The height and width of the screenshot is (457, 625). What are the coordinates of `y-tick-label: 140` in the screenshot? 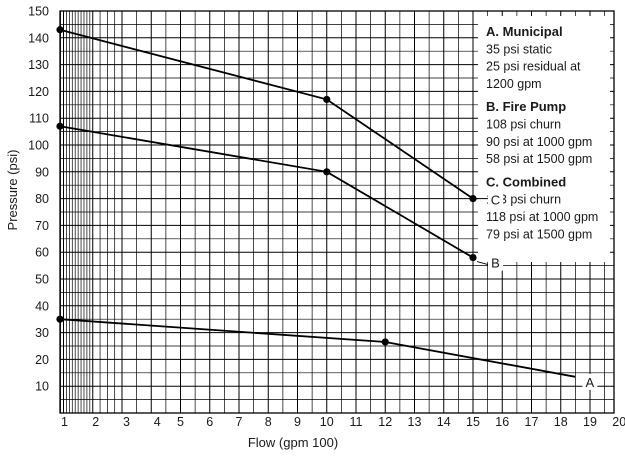 It's located at (38, 38).